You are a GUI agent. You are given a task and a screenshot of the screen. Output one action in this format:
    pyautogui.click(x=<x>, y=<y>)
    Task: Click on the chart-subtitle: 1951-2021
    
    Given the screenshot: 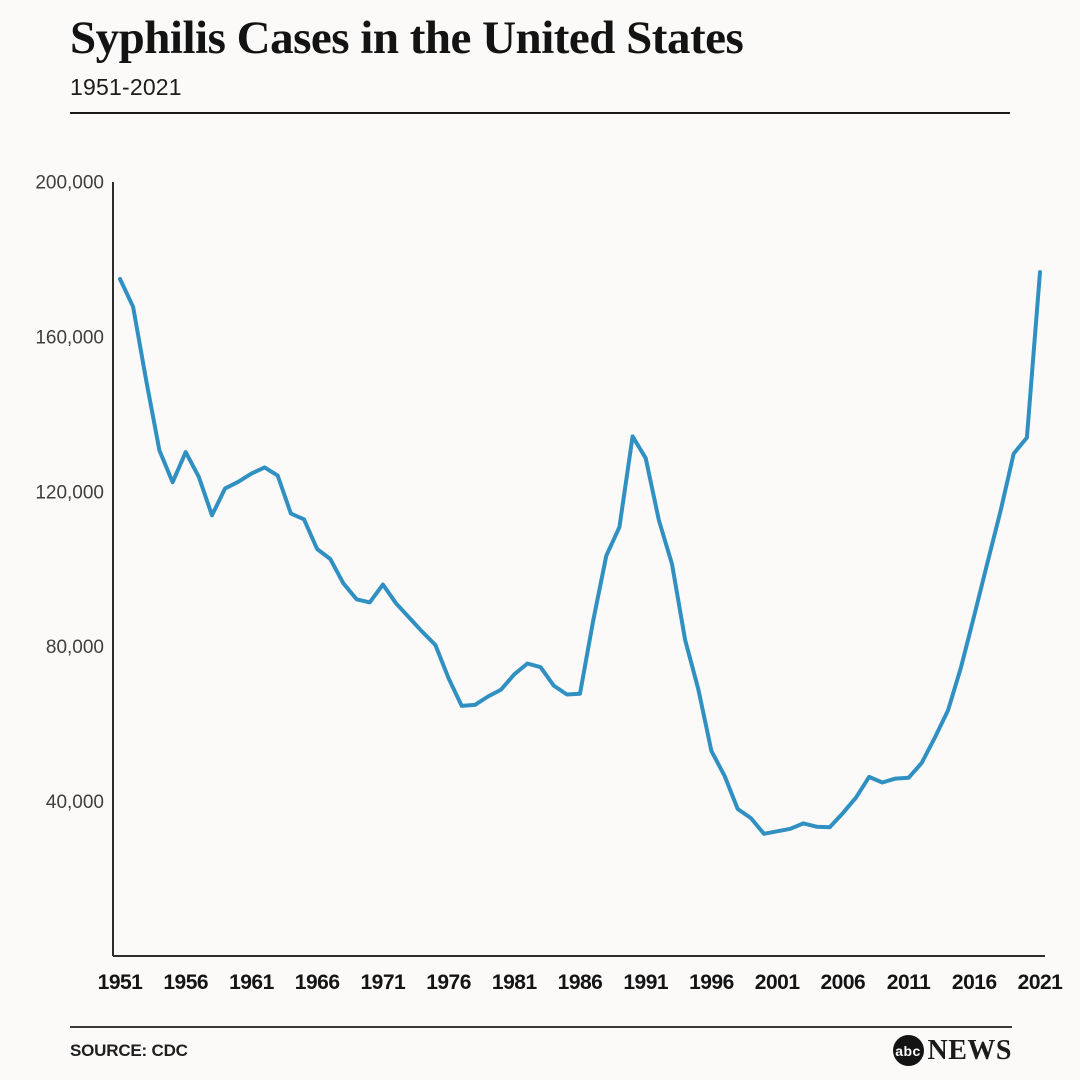 What is the action you would take?
    pyautogui.click(x=126, y=86)
    